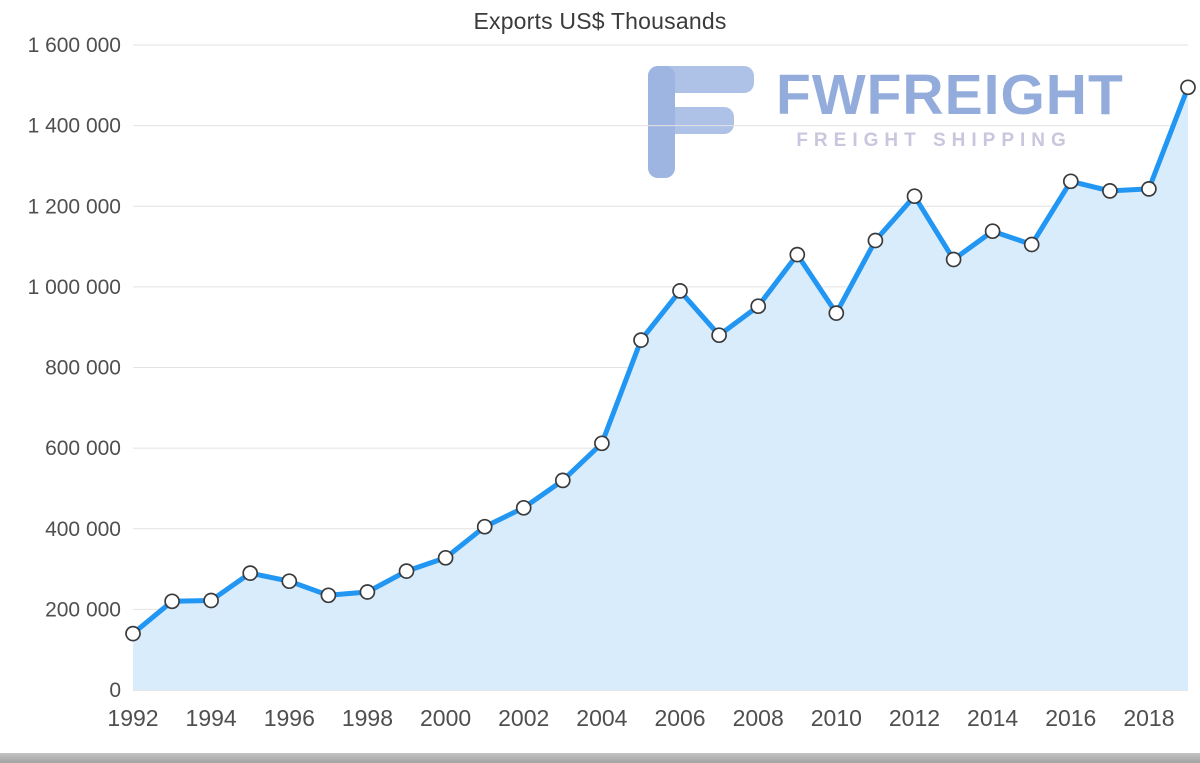 The height and width of the screenshot is (763, 1200). I want to click on x-axis-label: 1994, so click(211, 718).